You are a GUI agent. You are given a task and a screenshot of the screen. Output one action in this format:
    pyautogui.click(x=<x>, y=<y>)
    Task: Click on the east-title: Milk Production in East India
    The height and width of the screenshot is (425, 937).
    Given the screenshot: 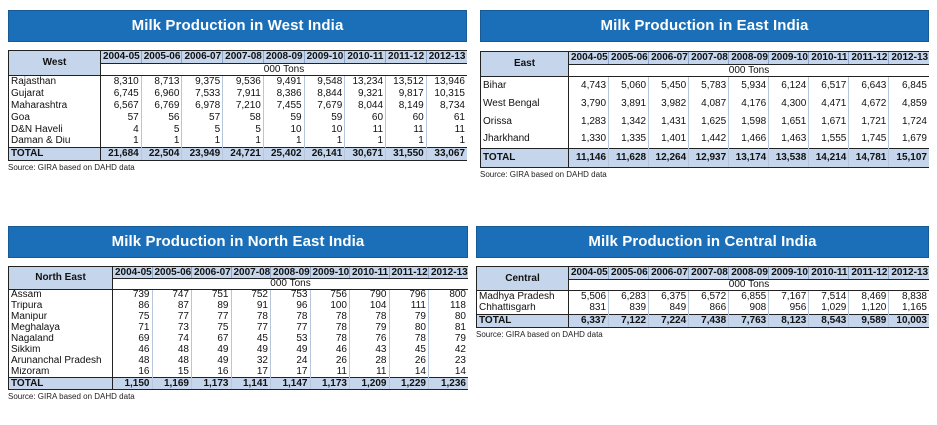 What is the action you would take?
    pyautogui.click(x=704, y=26)
    